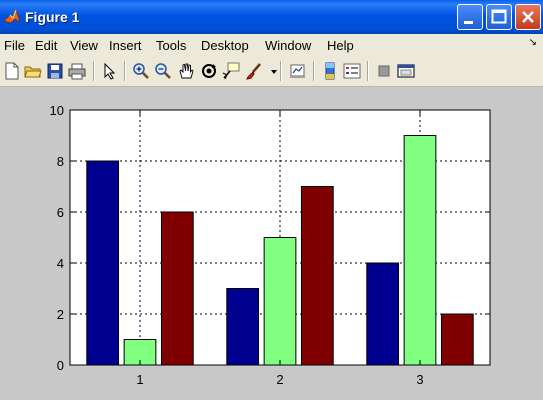 The image size is (543, 400). I want to click on y-tick-label: 6, so click(60, 212).